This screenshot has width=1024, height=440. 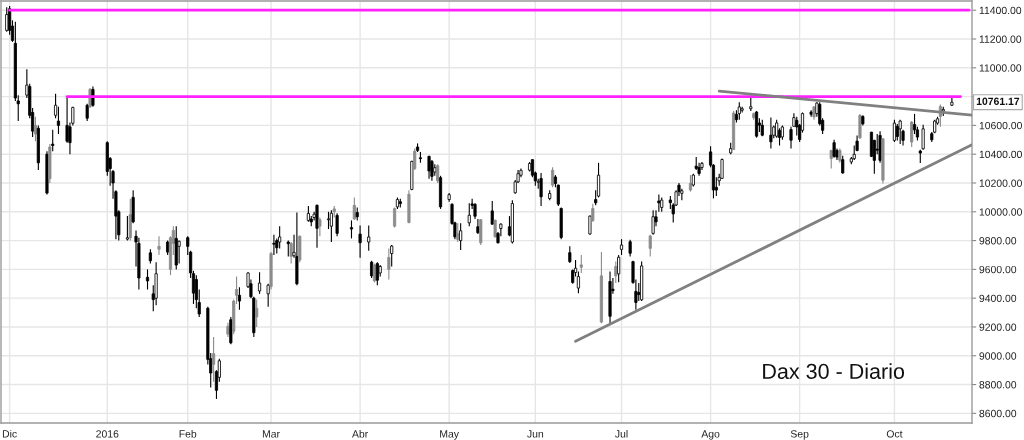 What do you see at coordinates (1000, 10) in the screenshot?
I see `y-tick-label: 11400.00` at bounding box center [1000, 10].